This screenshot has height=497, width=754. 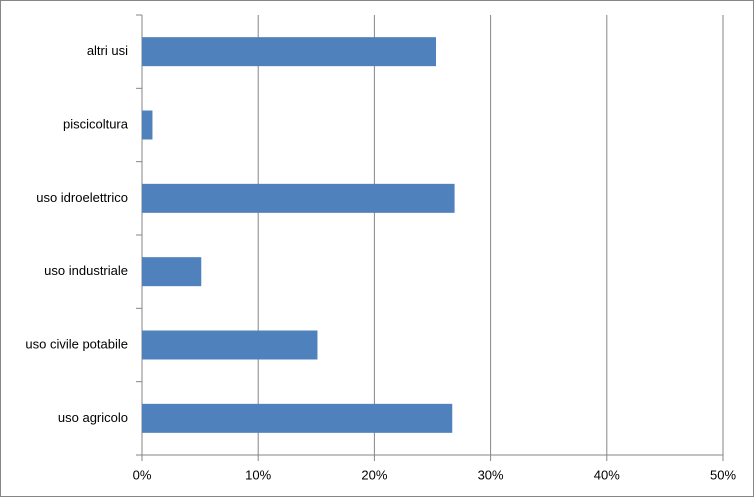 What do you see at coordinates (86, 270) in the screenshot?
I see `y-tick-label: uso industriale` at bounding box center [86, 270].